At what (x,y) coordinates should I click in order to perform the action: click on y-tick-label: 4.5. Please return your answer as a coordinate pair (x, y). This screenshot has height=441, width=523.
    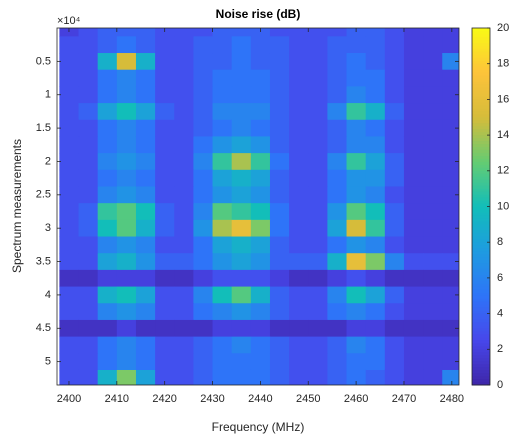
    Looking at the image, I should click on (43, 328).